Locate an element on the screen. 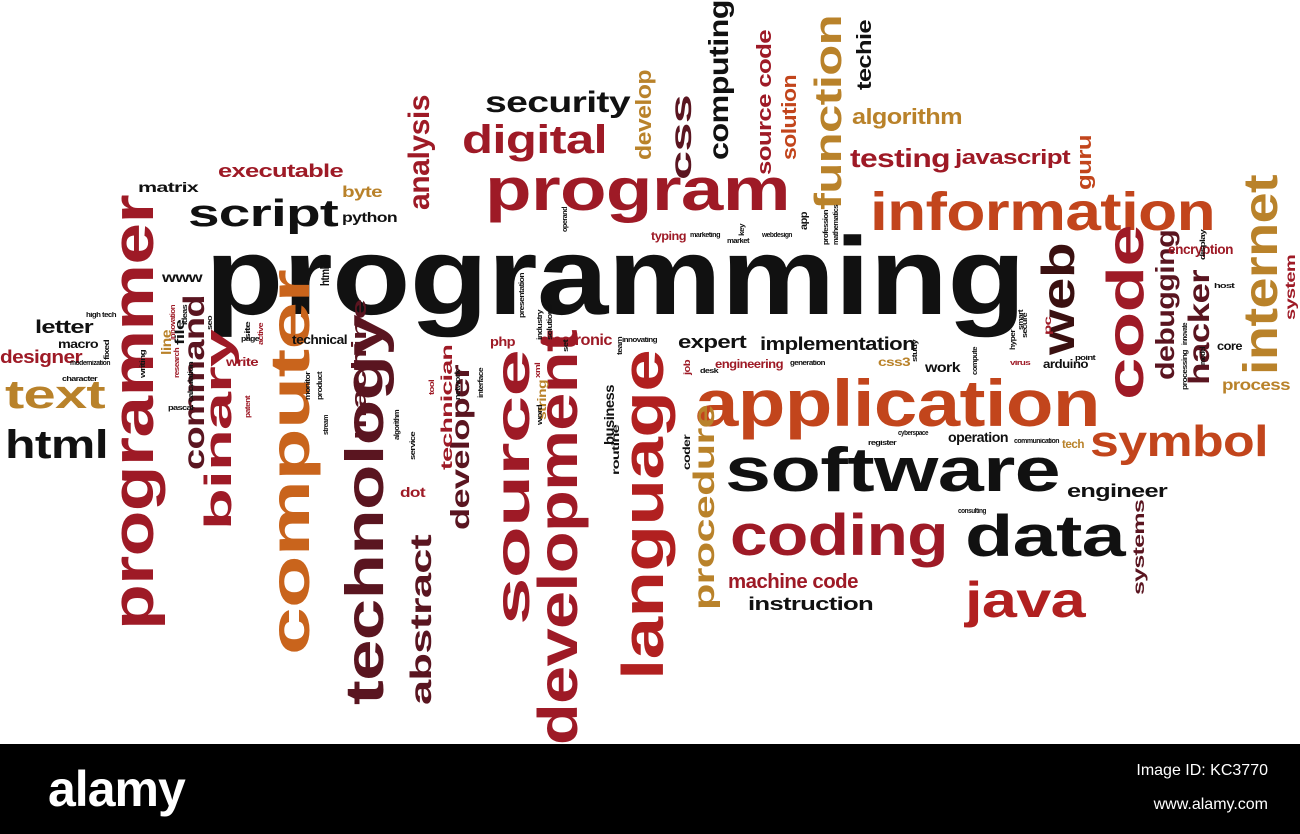  word-model: model is located at coordinates (1203, 356).